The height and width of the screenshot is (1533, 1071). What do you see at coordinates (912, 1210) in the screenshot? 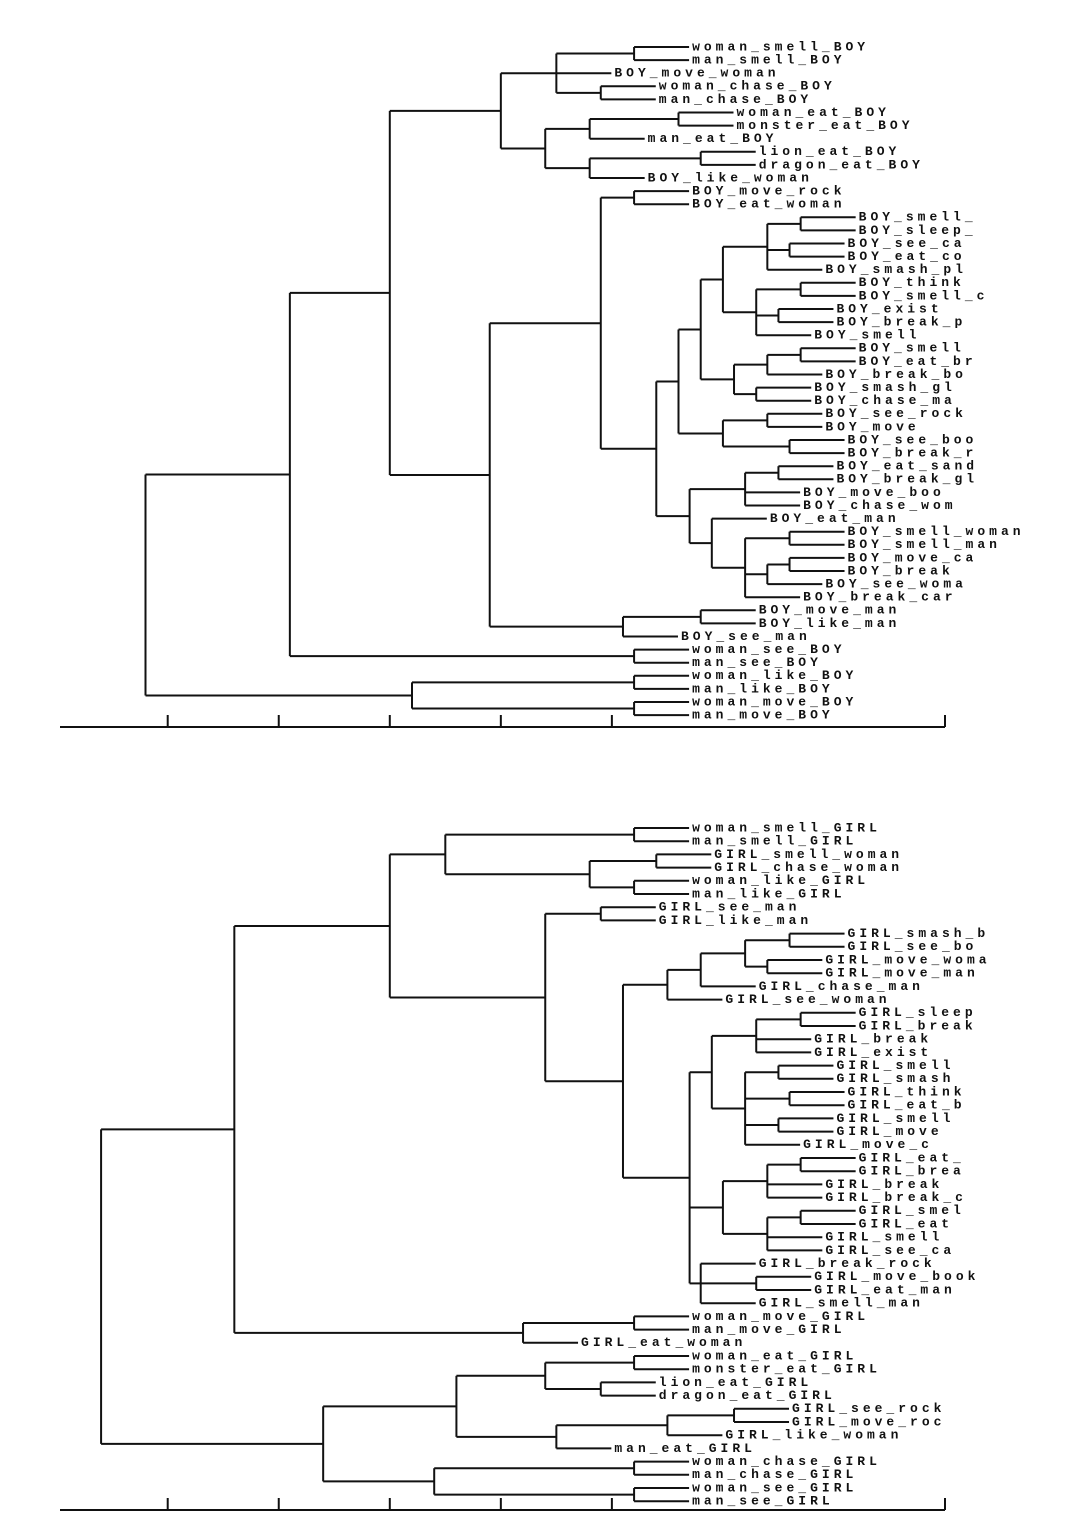
I see `leaf-label: GIRL_smel` at bounding box center [912, 1210].